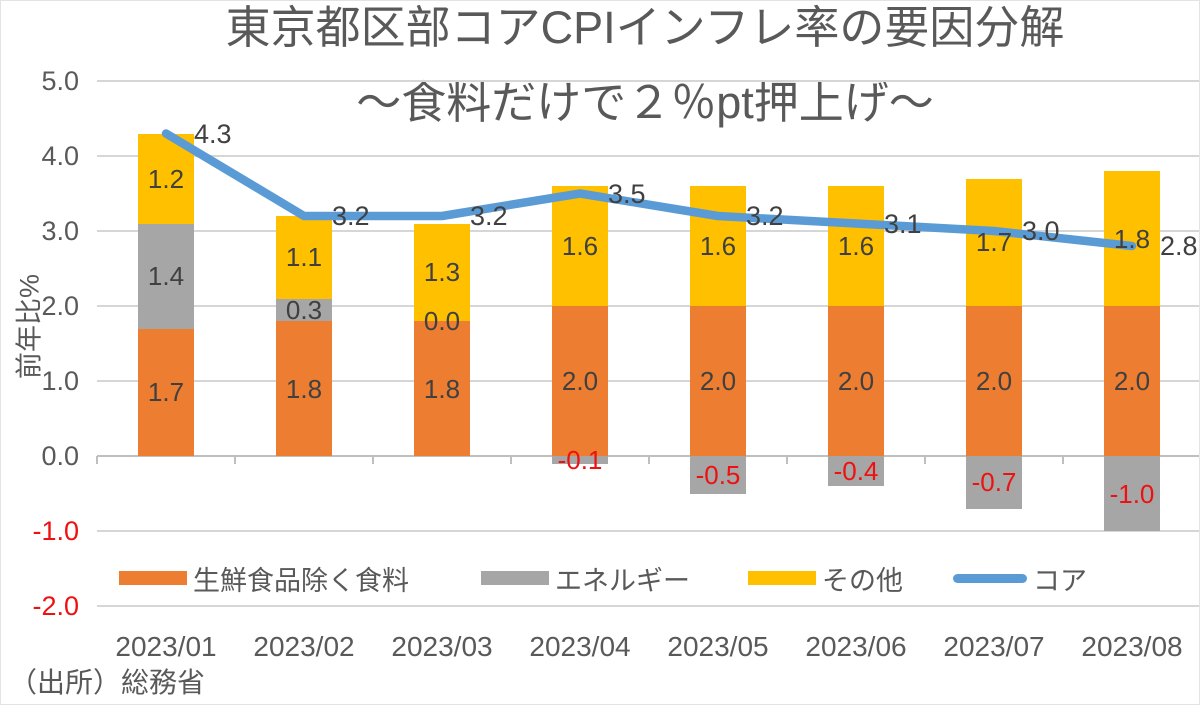 This screenshot has height=705, width=1200. I want to click on y-tick-label: 3.0, so click(60, 231).